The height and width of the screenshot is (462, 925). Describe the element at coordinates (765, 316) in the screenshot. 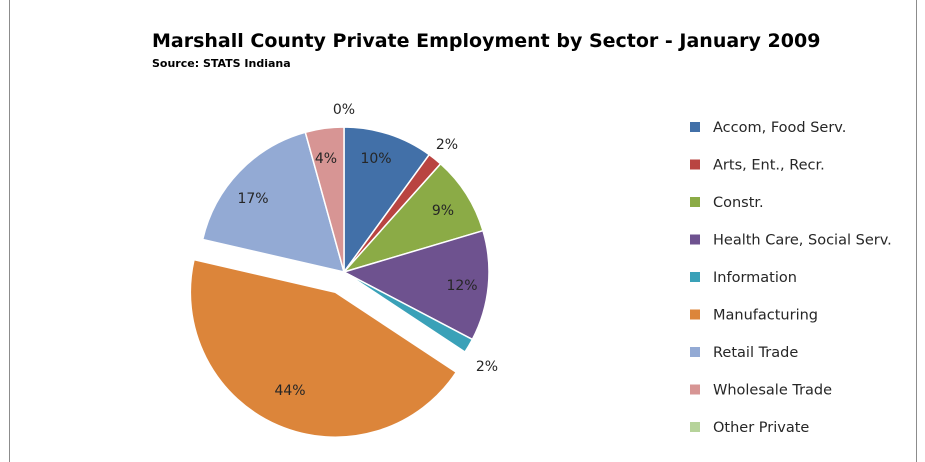

I see `legend-entry: Manufacturing` at that location.